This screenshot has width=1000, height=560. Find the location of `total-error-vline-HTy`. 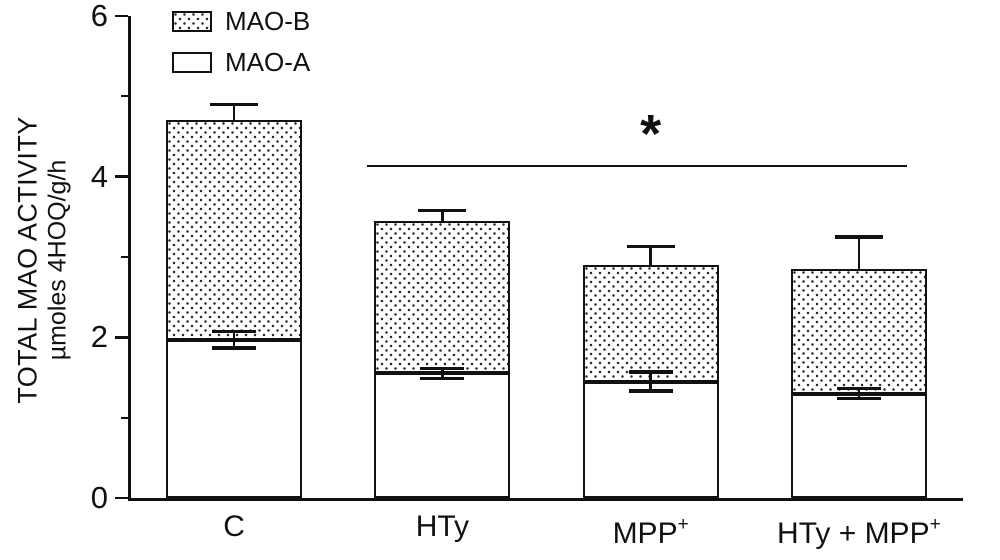

total-error-vline-HTy is located at coordinates (442, 215).